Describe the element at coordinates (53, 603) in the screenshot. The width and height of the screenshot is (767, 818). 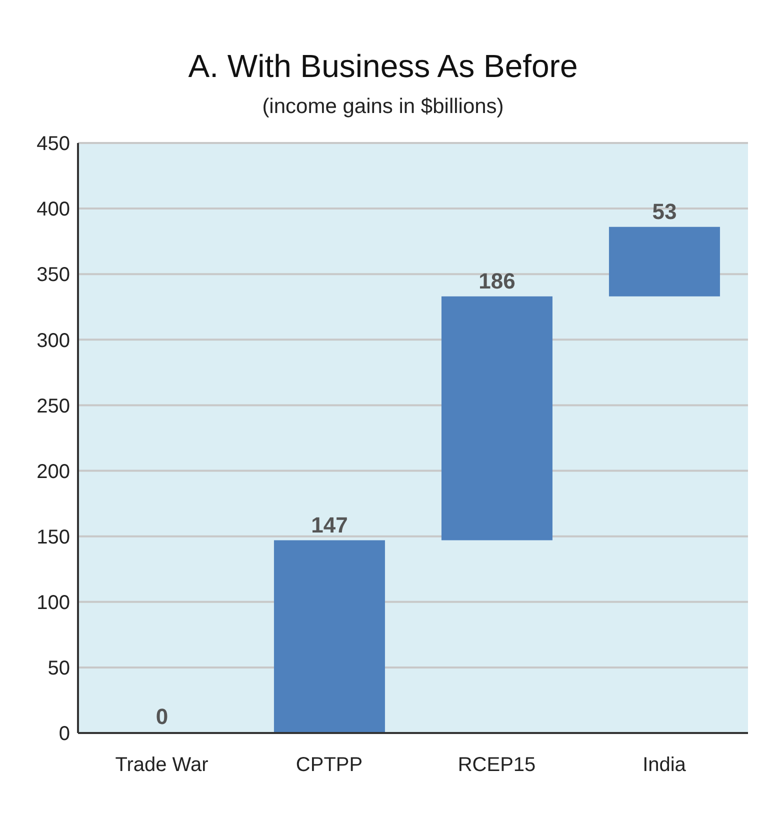
I see `y-tick-label: 100` at that location.